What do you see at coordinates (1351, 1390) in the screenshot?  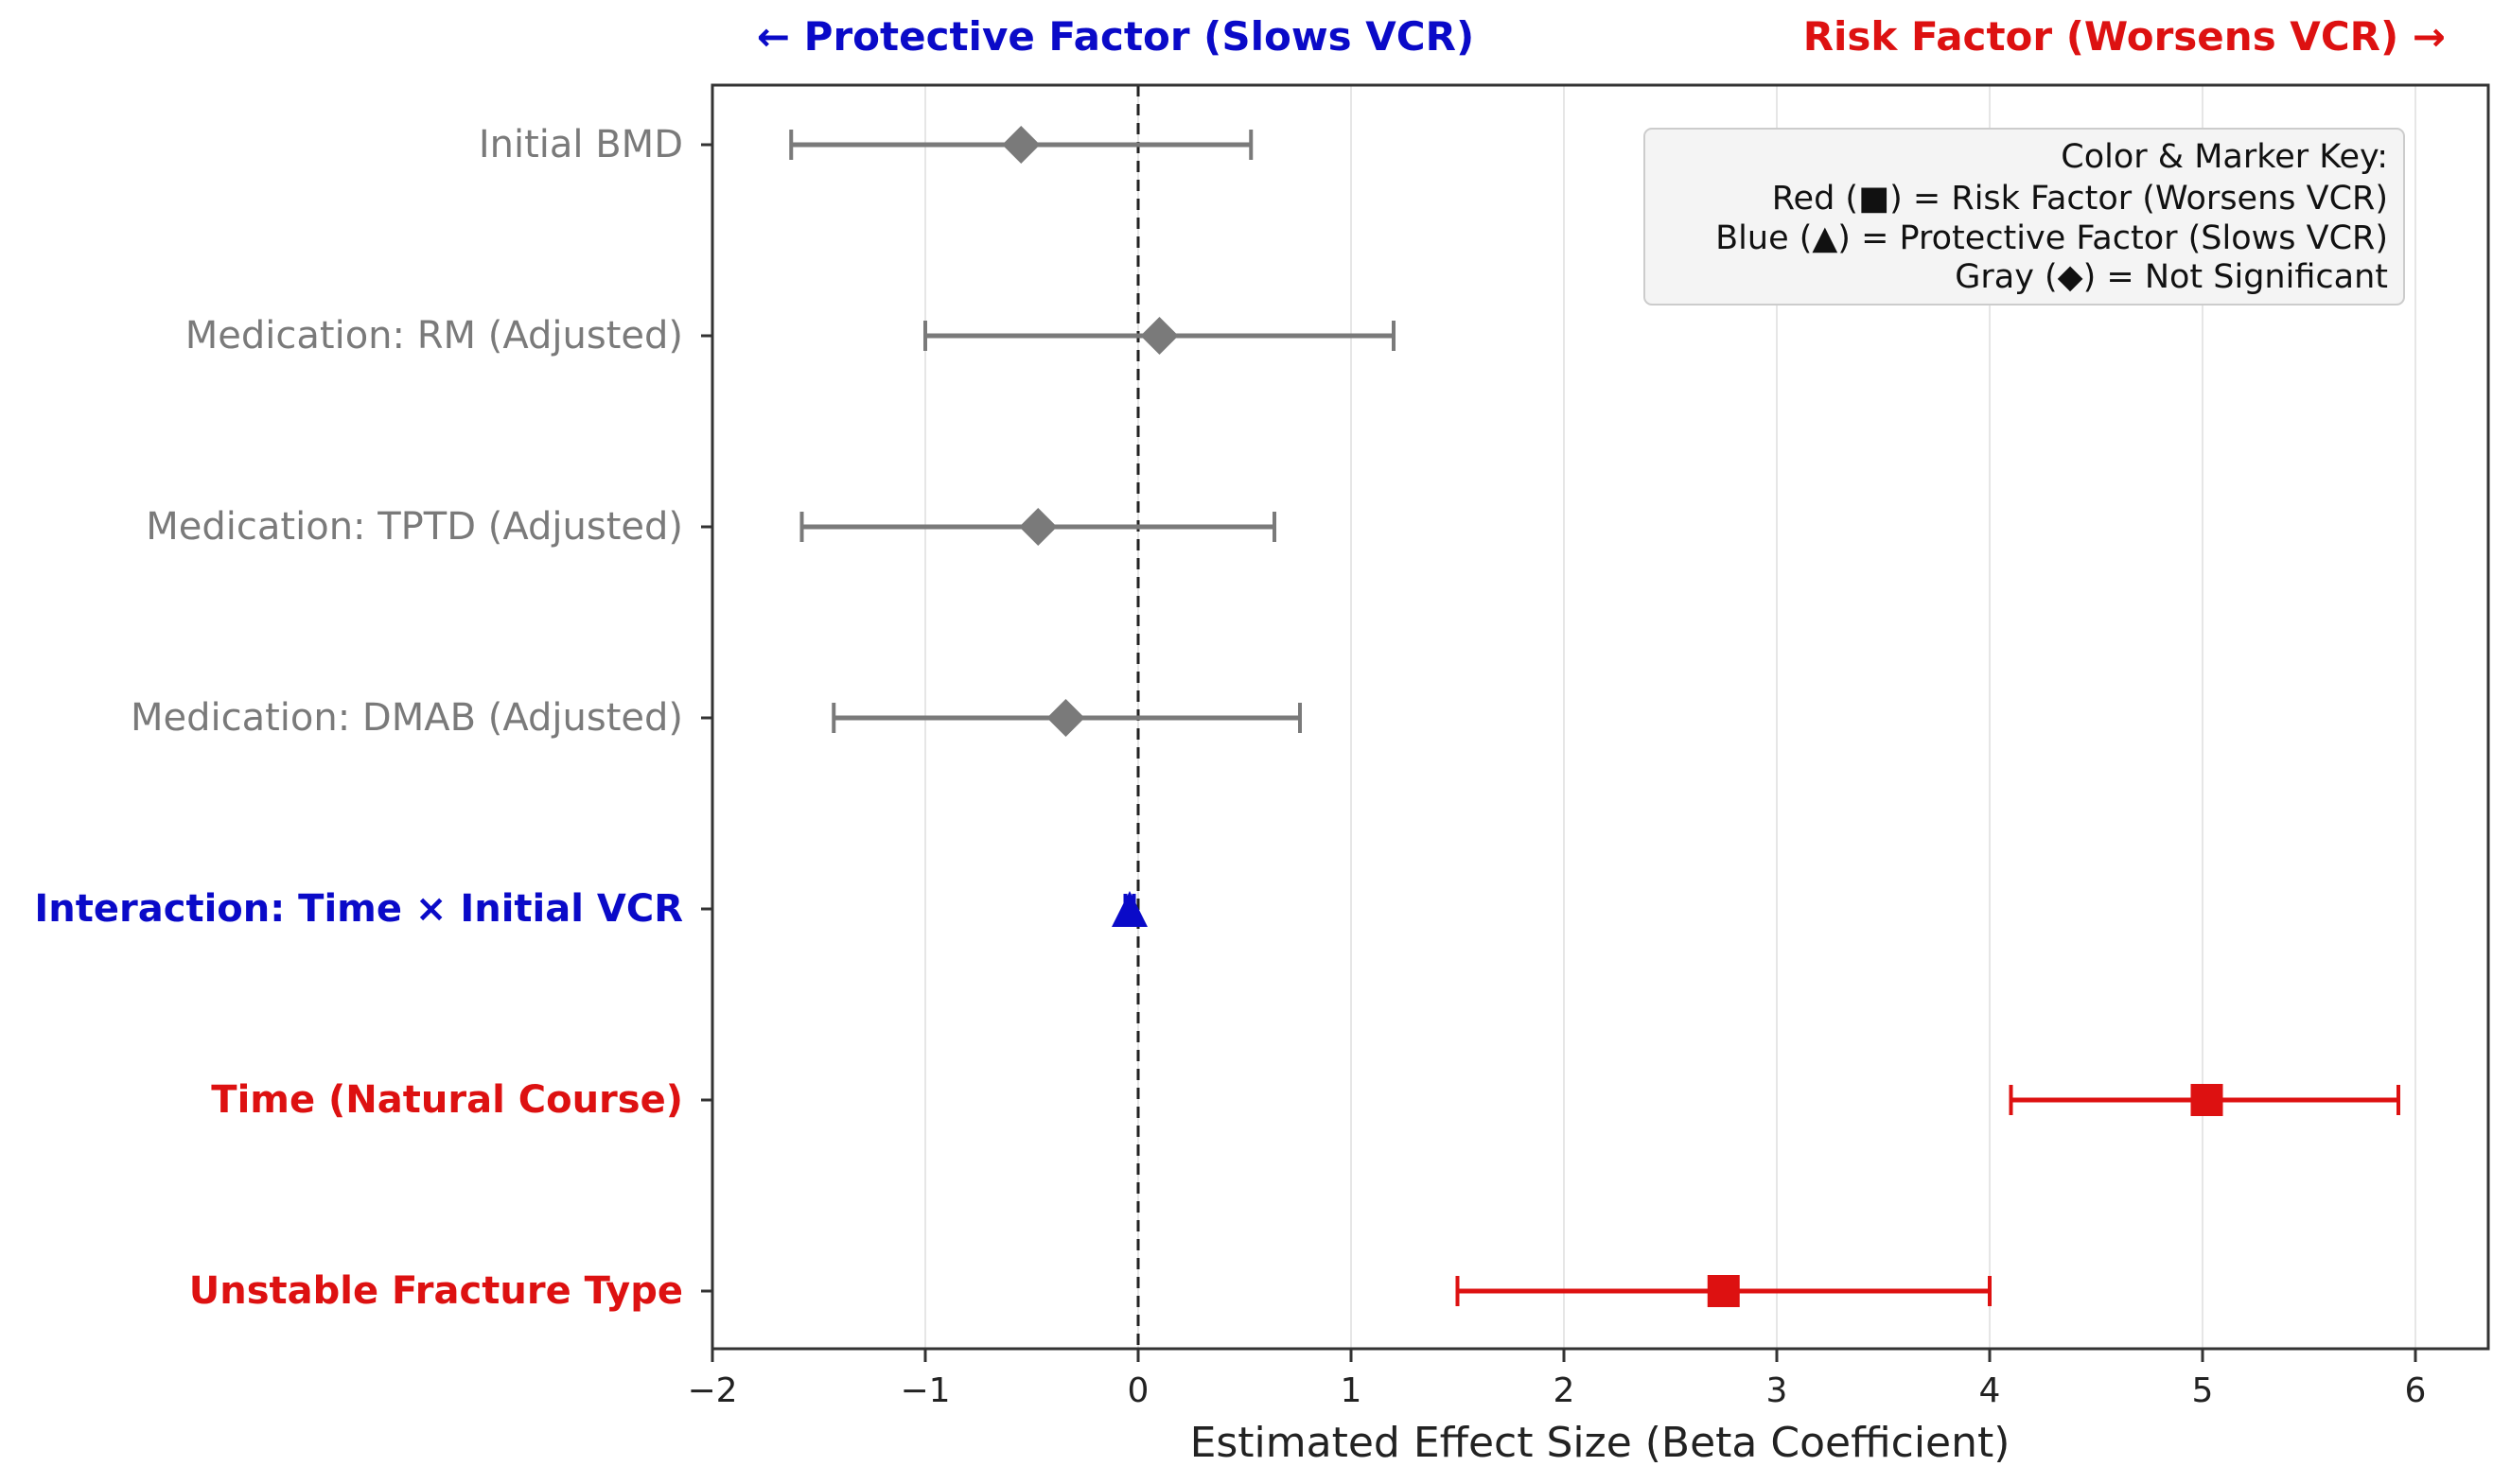 I see `x-tick-label-3: 1` at bounding box center [1351, 1390].